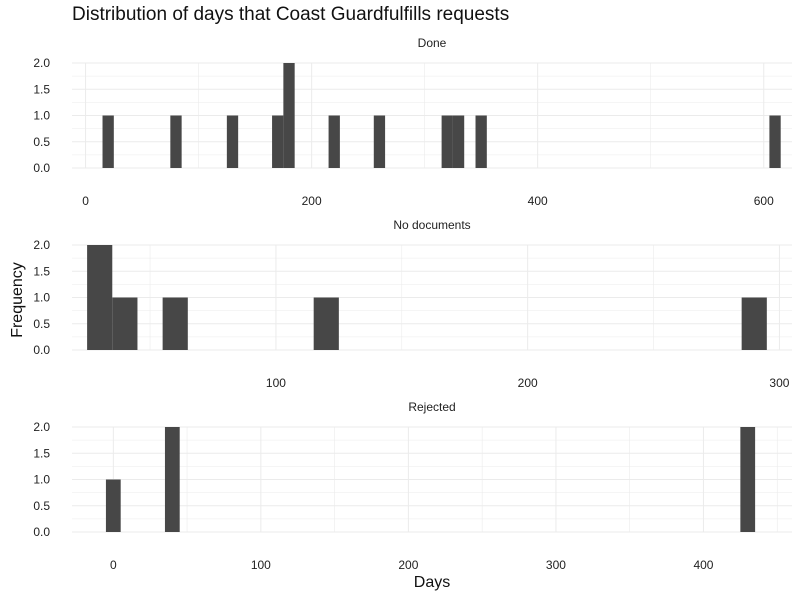 This screenshot has width=800, height=600. What do you see at coordinates (431, 407) in the screenshot?
I see `panel-strip-label: Rejected` at bounding box center [431, 407].